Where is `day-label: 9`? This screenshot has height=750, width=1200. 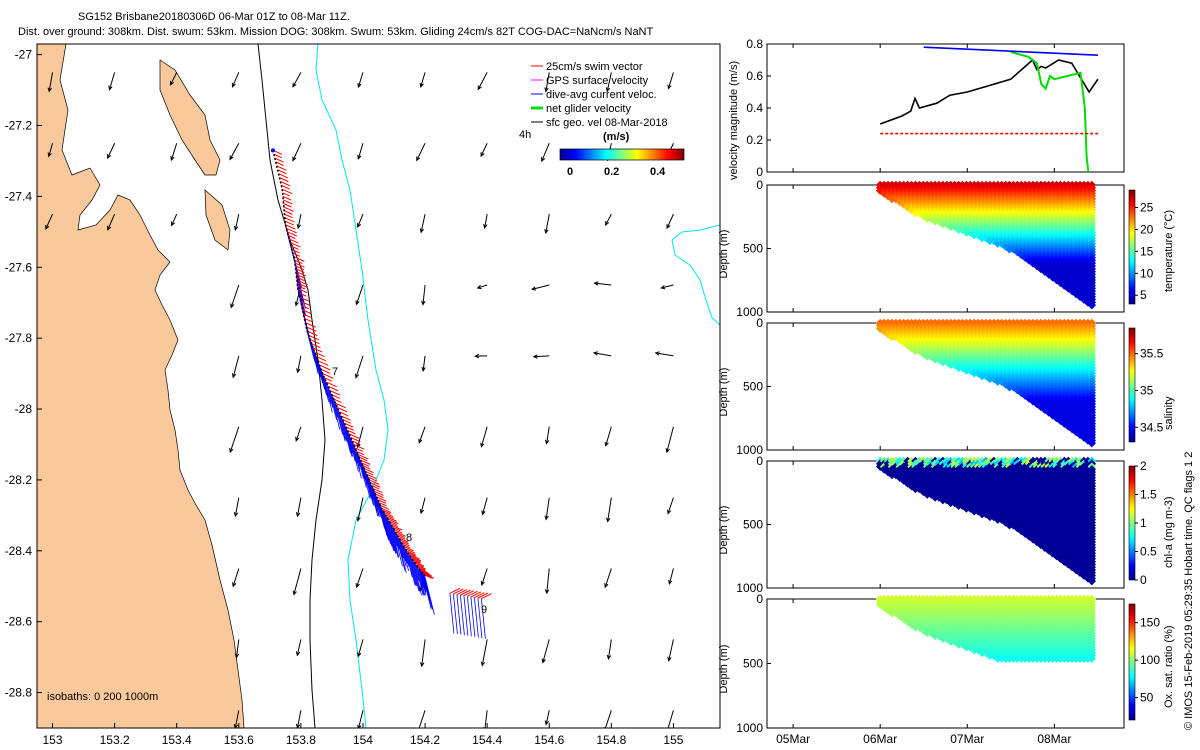
day-label: 9 is located at coordinates (484, 610).